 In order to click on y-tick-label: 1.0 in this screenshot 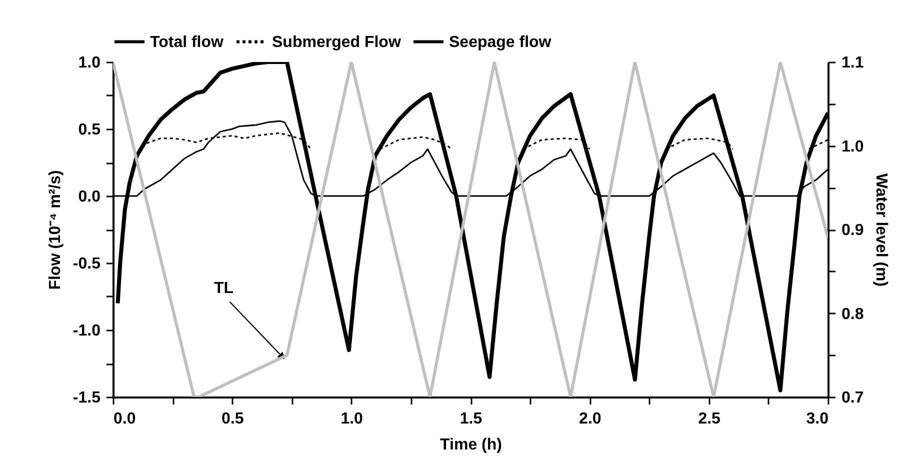, I will do `click(89, 63)`.